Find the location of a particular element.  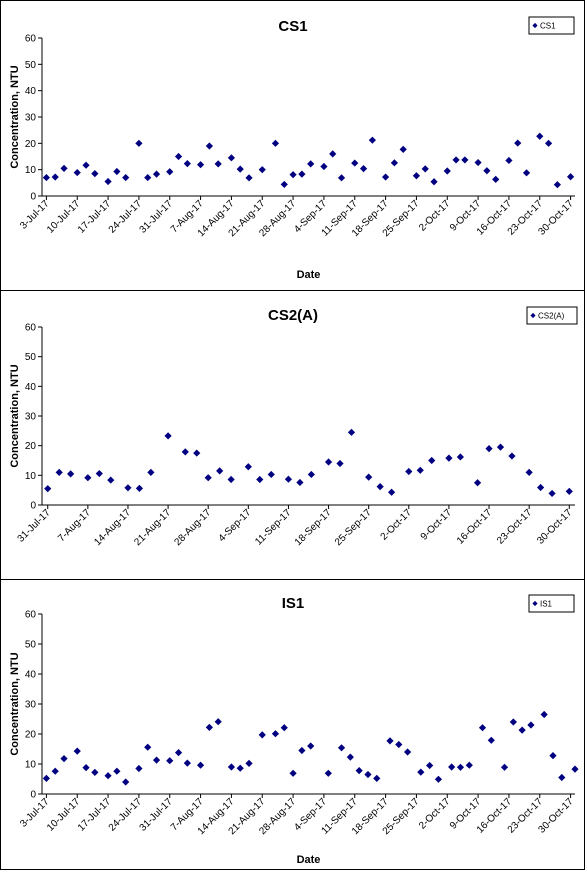

y-tick-label: 40 is located at coordinates (31, 91).